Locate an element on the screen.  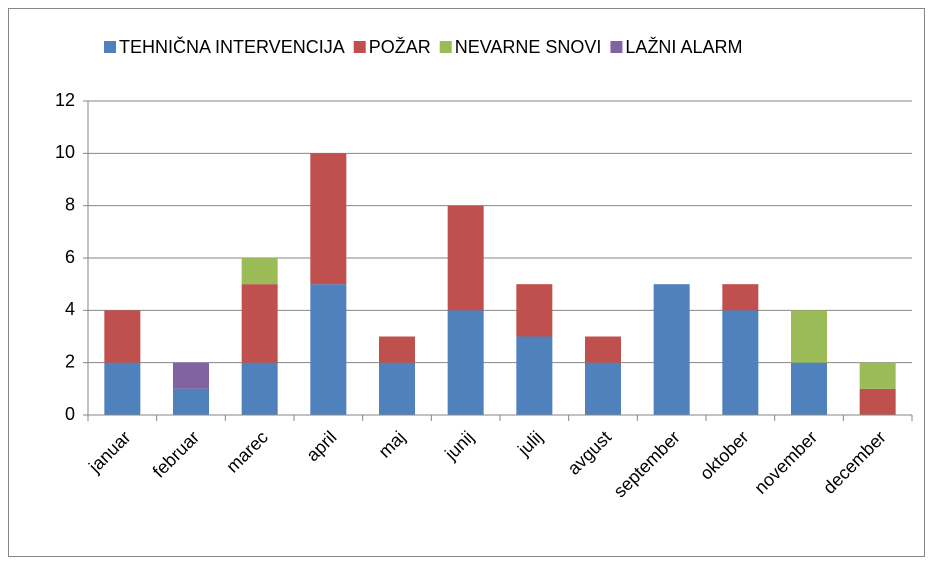
y-tick-label: 6 is located at coordinates (70, 257).